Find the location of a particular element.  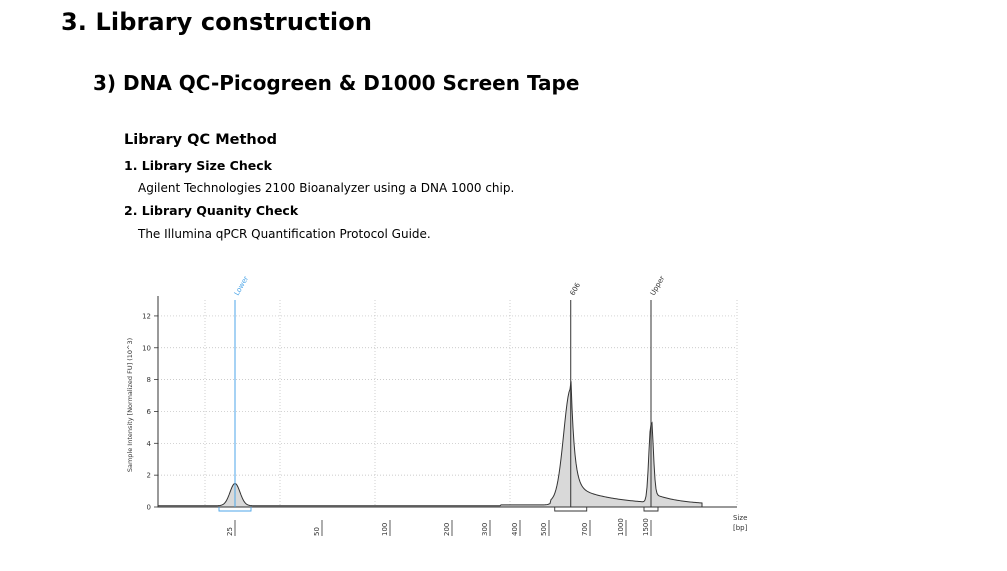

x-tick-label: 700 is located at coordinates (585, 529).